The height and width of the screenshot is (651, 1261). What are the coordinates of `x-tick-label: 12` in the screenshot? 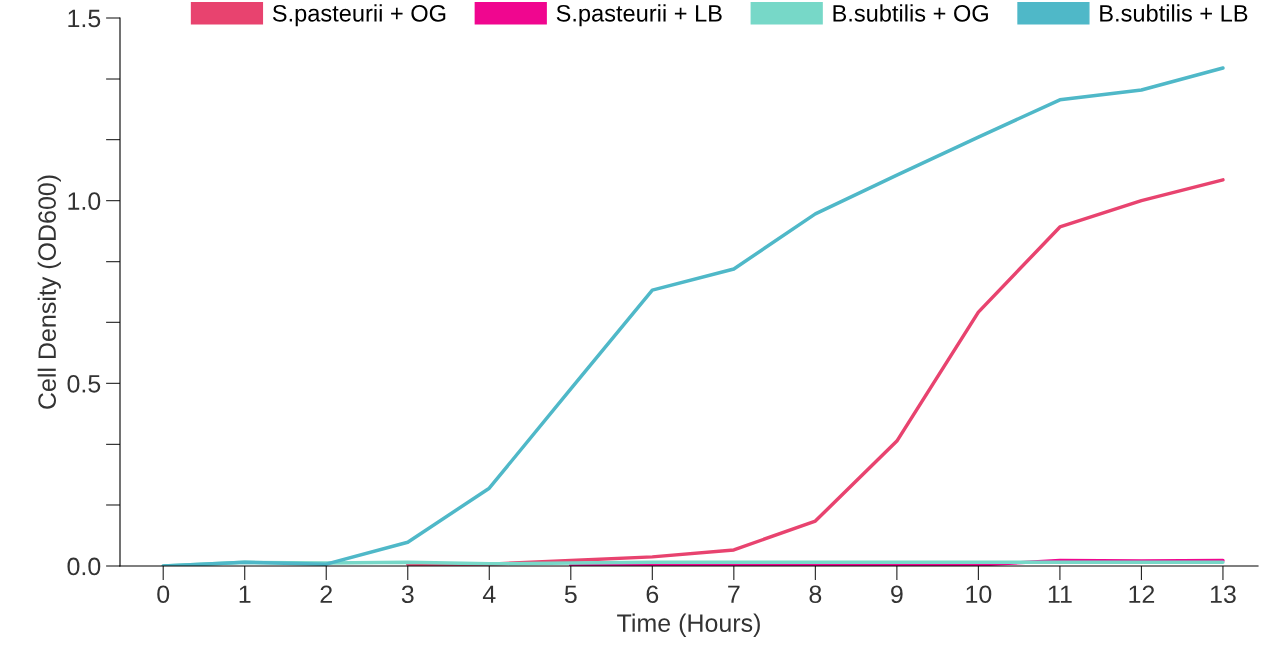 It's located at (1142, 594).